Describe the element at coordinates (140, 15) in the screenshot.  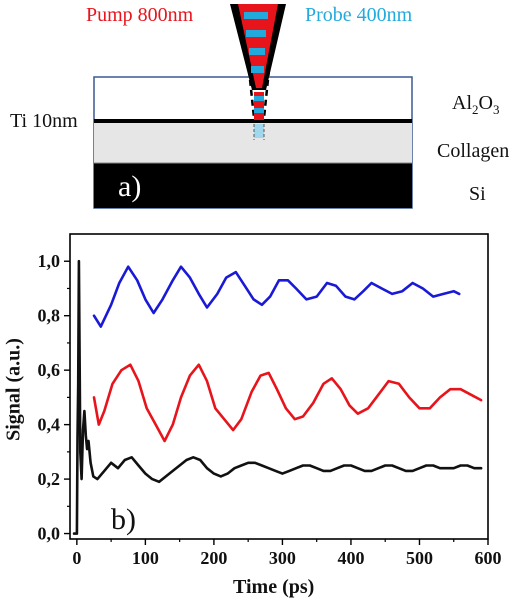
I see `pump-label: Pump 800nm` at that location.